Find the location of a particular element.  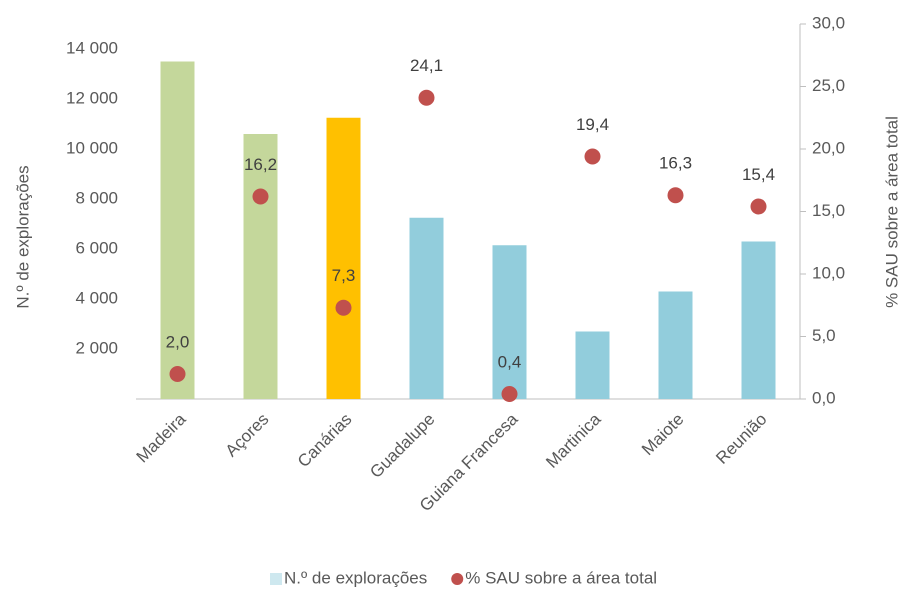

y-tick-label: 14 000 is located at coordinates (92, 47).